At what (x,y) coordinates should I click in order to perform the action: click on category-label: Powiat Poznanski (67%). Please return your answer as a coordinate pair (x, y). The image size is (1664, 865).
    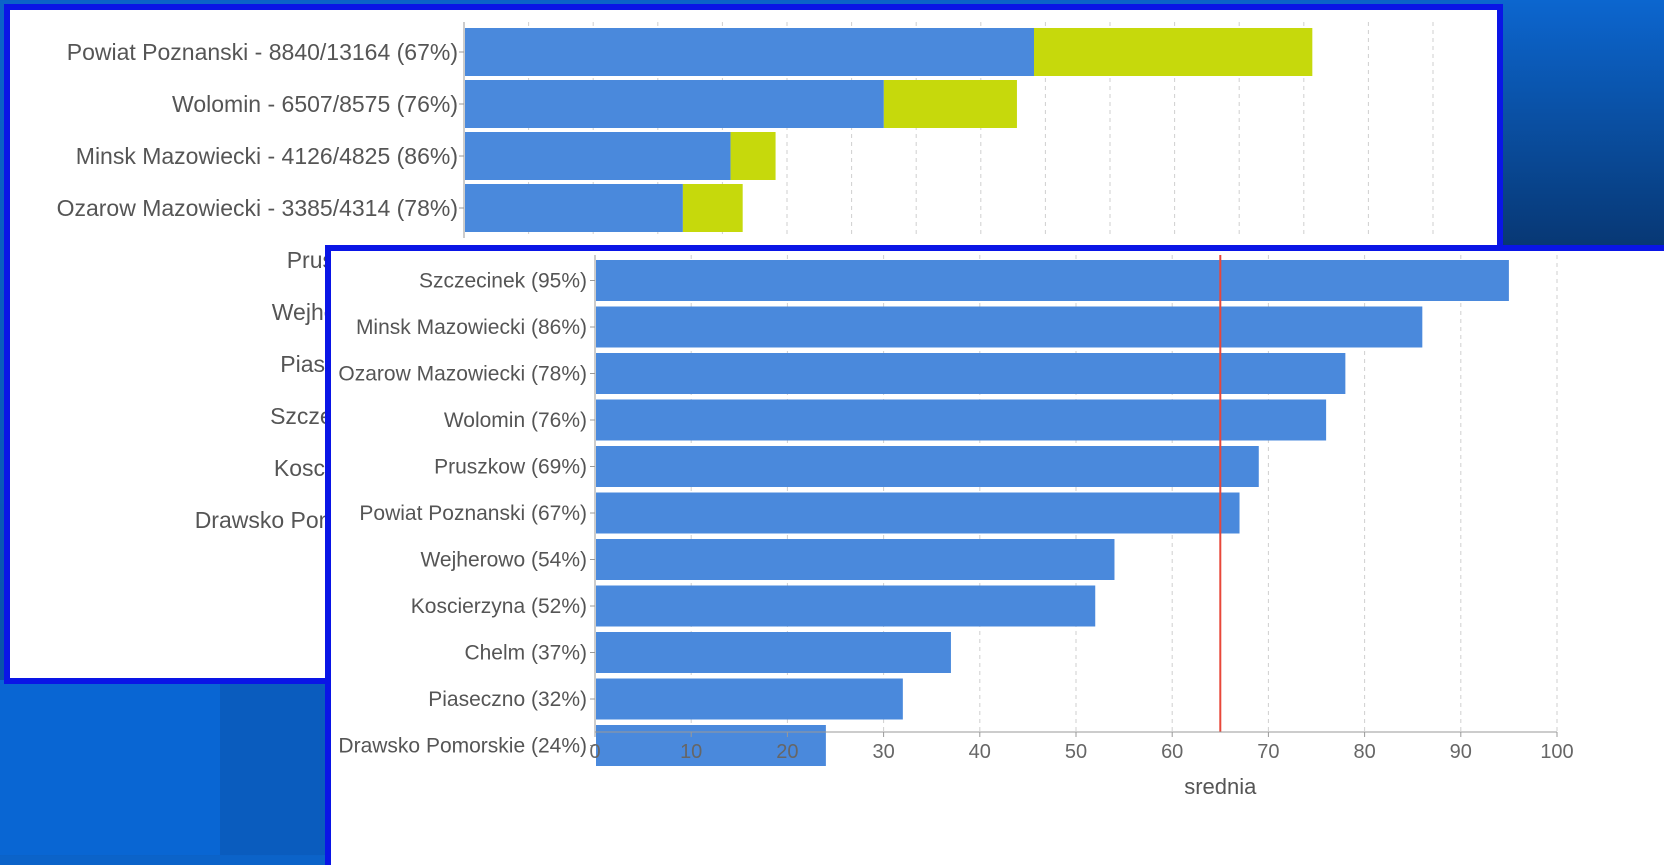
    Looking at the image, I should click on (473, 513).